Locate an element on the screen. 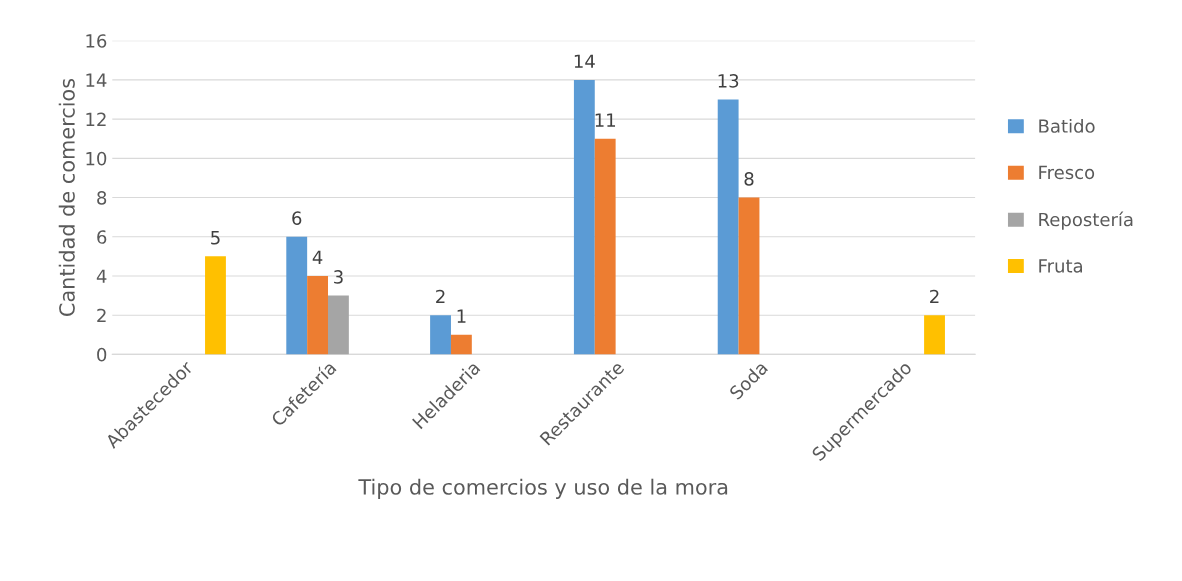 Image resolution: width=1182 pixels, height=581 pixels. y-tick-label: 16 is located at coordinates (96, 41).